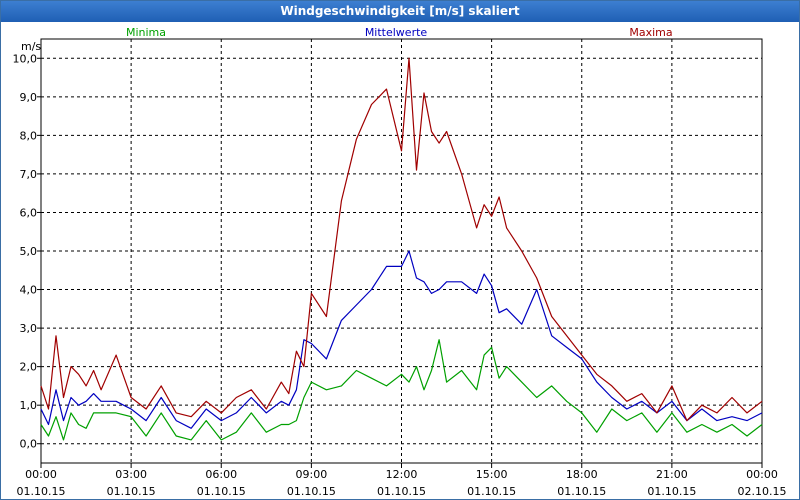 The width and height of the screenshot is (800, 500). Describe the element at coordinates (29, 174) in the screenshot. I see `y-tick-label: 7,0` at that location.